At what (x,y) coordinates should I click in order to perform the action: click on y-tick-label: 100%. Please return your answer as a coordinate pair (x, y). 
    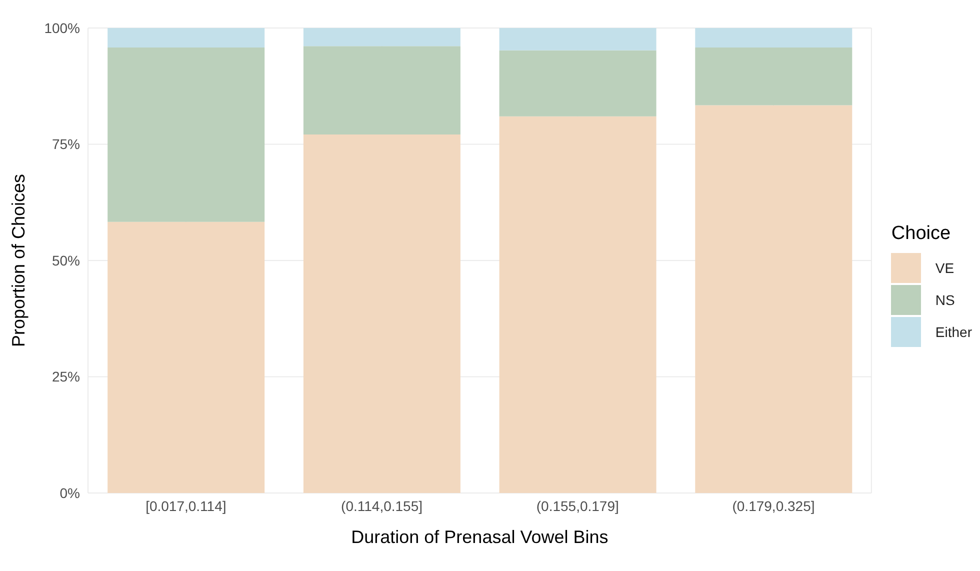
    Looking at the image, I should click on (62, 28).